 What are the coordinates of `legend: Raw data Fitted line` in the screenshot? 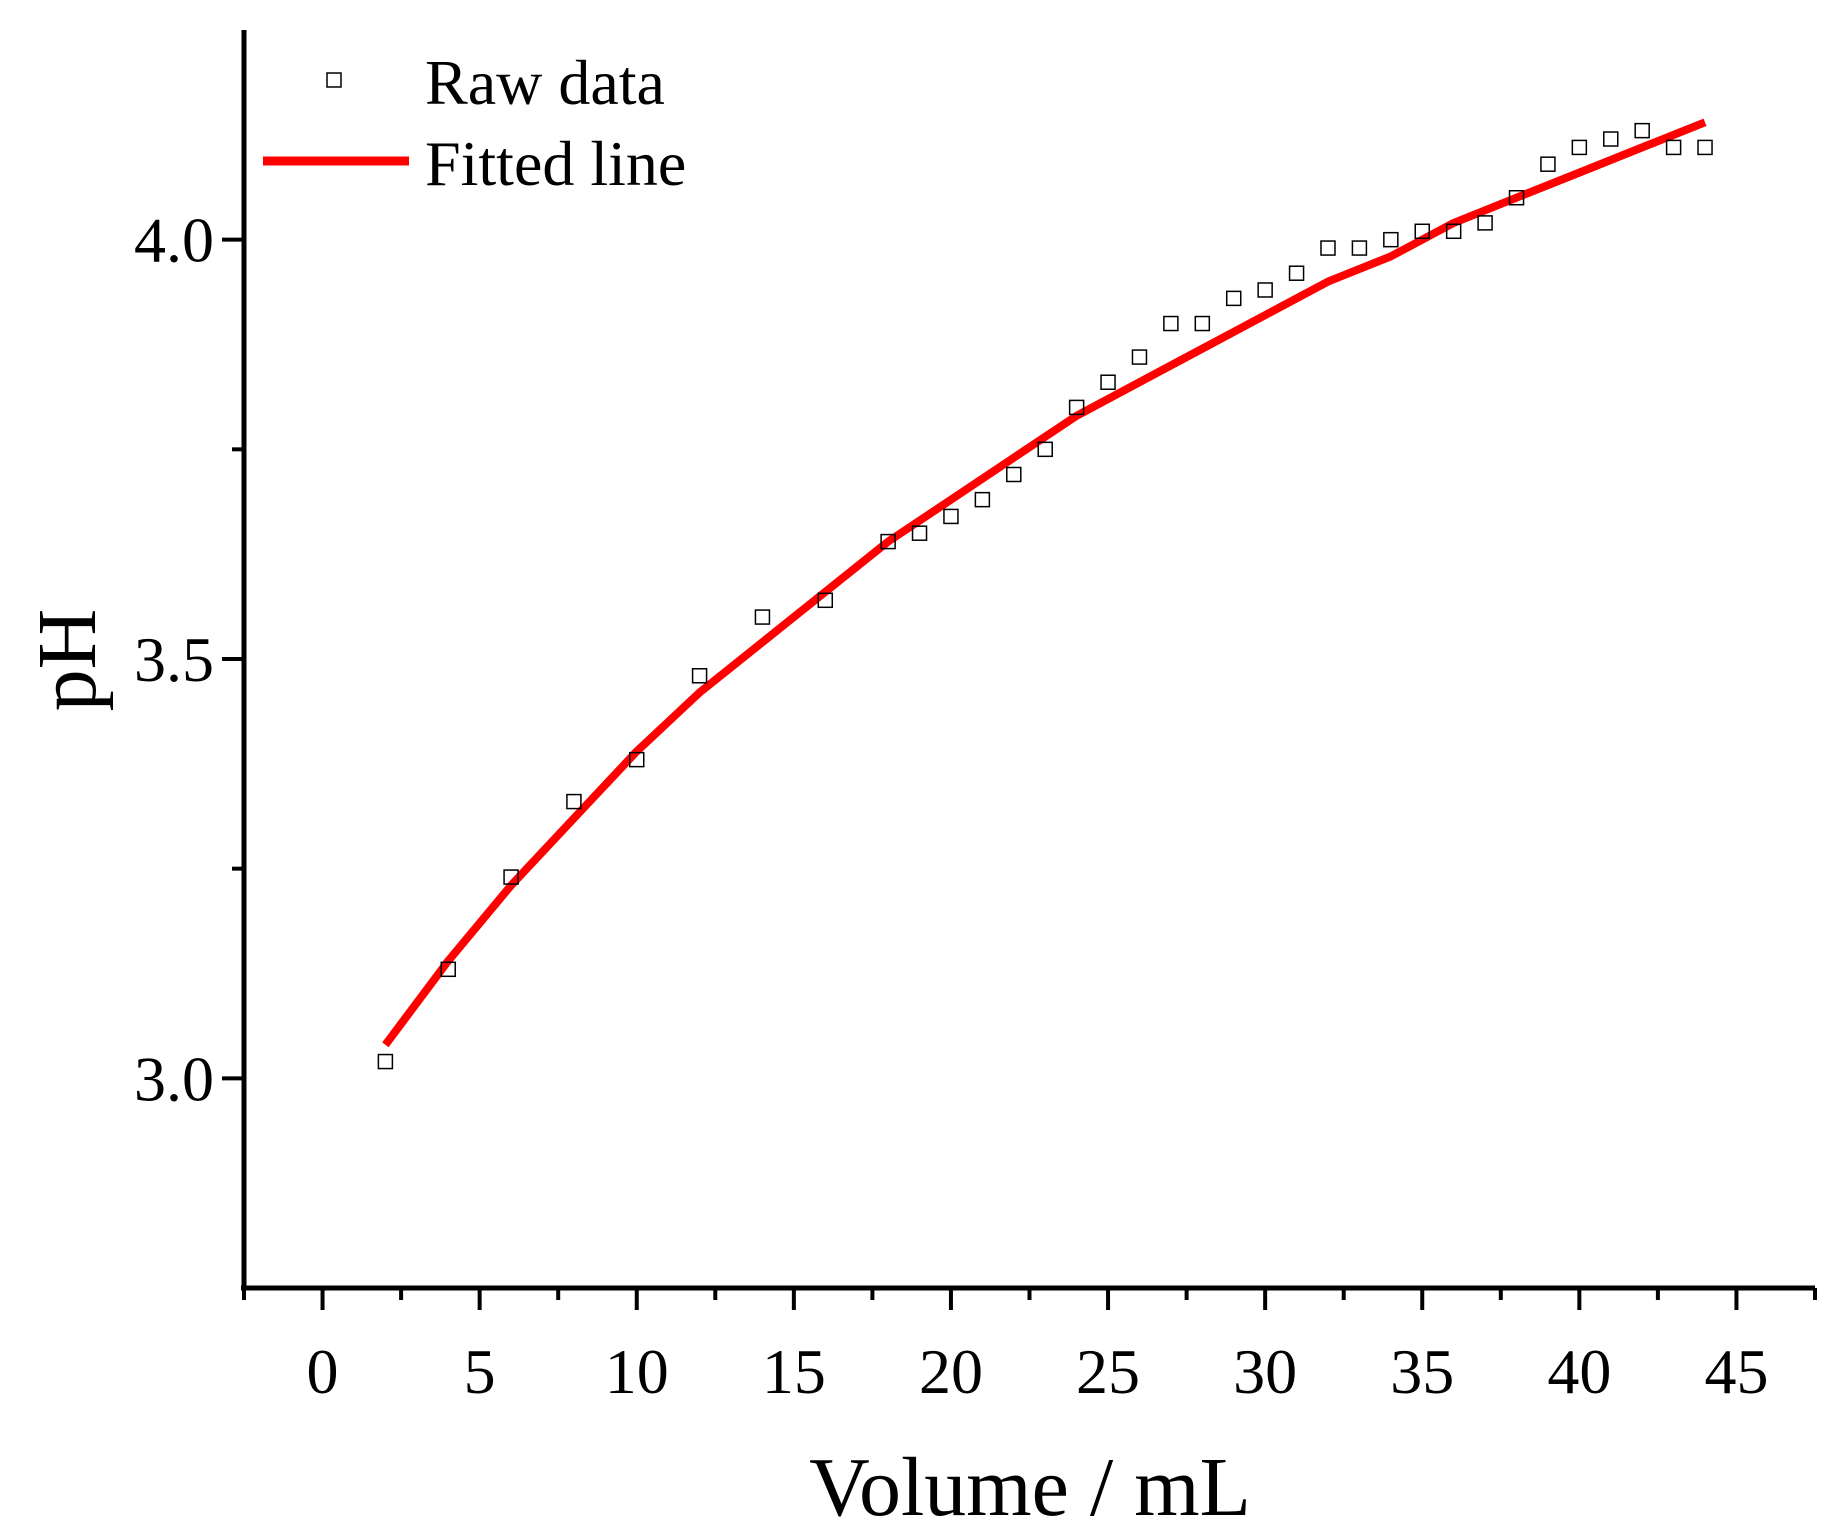 It's located at (474, 123).